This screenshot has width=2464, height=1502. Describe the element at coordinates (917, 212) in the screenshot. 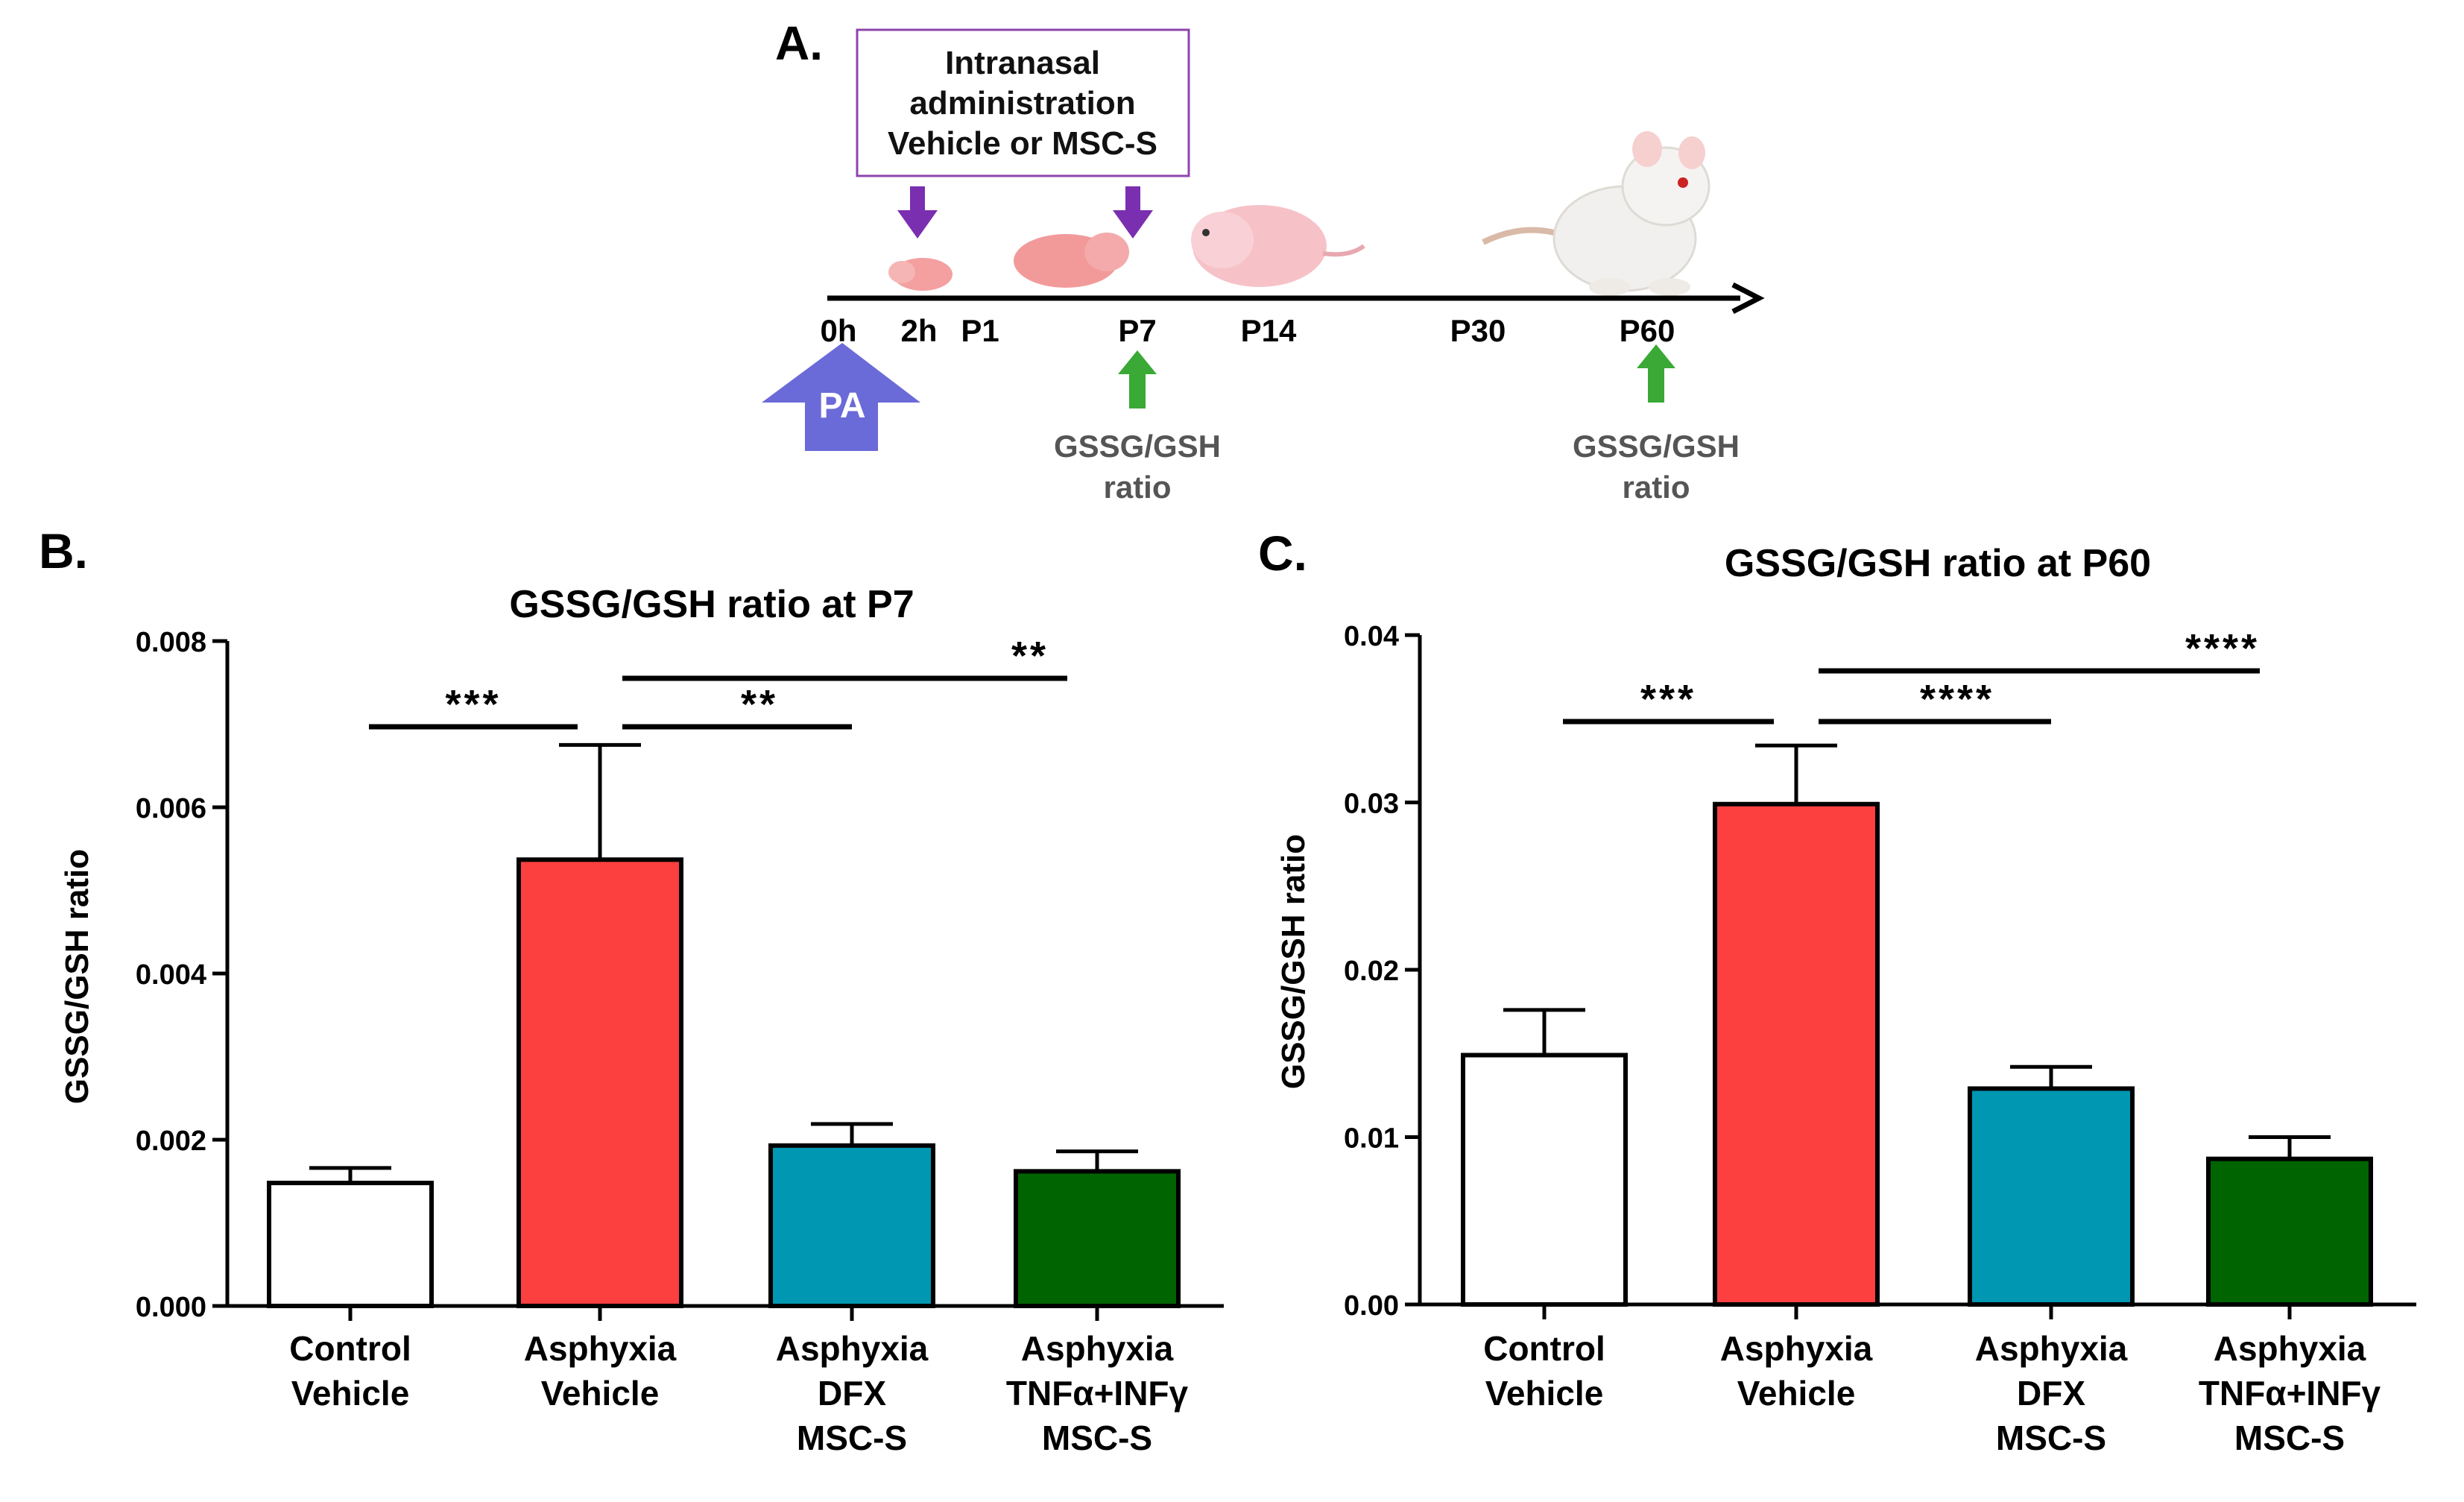

I see `administration-arrow-2h` at that location.